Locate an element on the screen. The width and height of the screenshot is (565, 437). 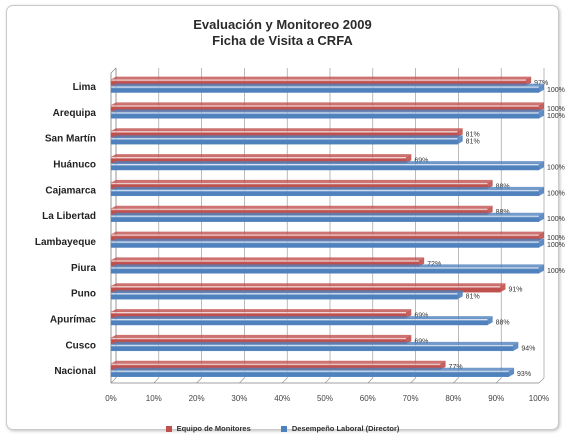
data-label: 97% is located at coordinates (541, 83).